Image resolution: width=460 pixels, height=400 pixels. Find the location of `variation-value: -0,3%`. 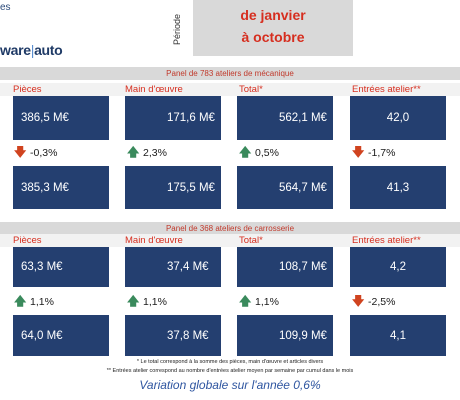

variation-value: -0,3% is located at coordinates (44, 153).